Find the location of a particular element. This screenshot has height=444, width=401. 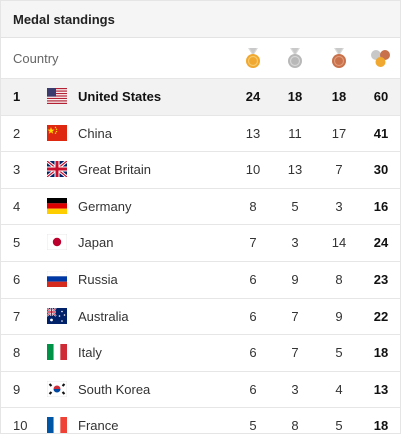

silver-count: 13 is located at coordinates (295, 170).